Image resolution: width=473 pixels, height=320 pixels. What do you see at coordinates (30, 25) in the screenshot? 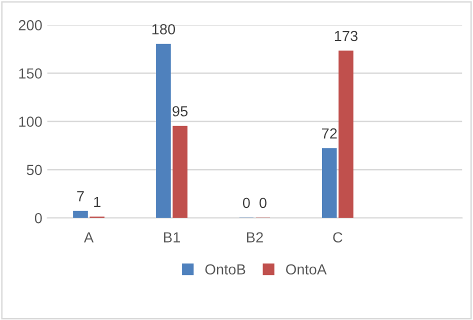
I see `y-tick-label: 200` at bounding box center [30, 25].